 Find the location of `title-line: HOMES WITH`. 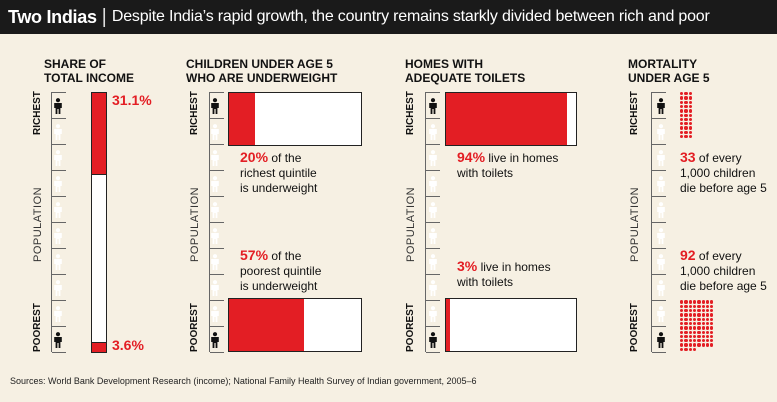

title-line: HOMES WITH is located at coordinates (444, 64).